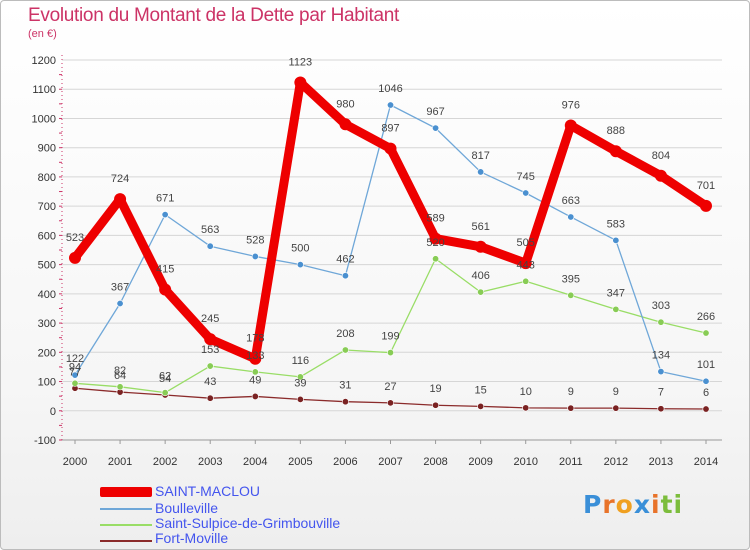 Image resolution: width=750 pixels, height=550 pixels. Describe the element at coordinates (255, 240) in the screenshot. I see `data-label-boulleville: 528` at that location.